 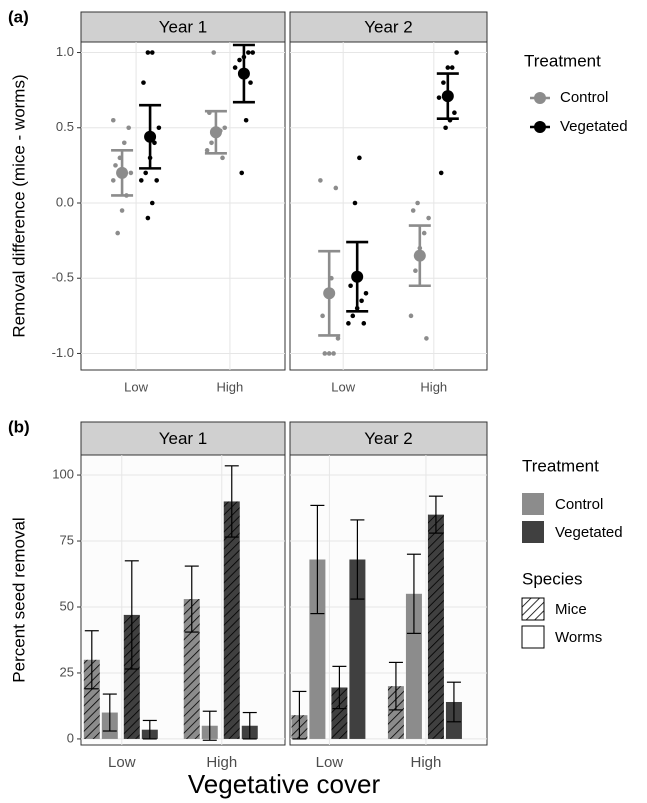 What do you see at coordinates (578, 637) in the screenshot?
I see `legend-label: Worms` at bounding box center [578, 637].